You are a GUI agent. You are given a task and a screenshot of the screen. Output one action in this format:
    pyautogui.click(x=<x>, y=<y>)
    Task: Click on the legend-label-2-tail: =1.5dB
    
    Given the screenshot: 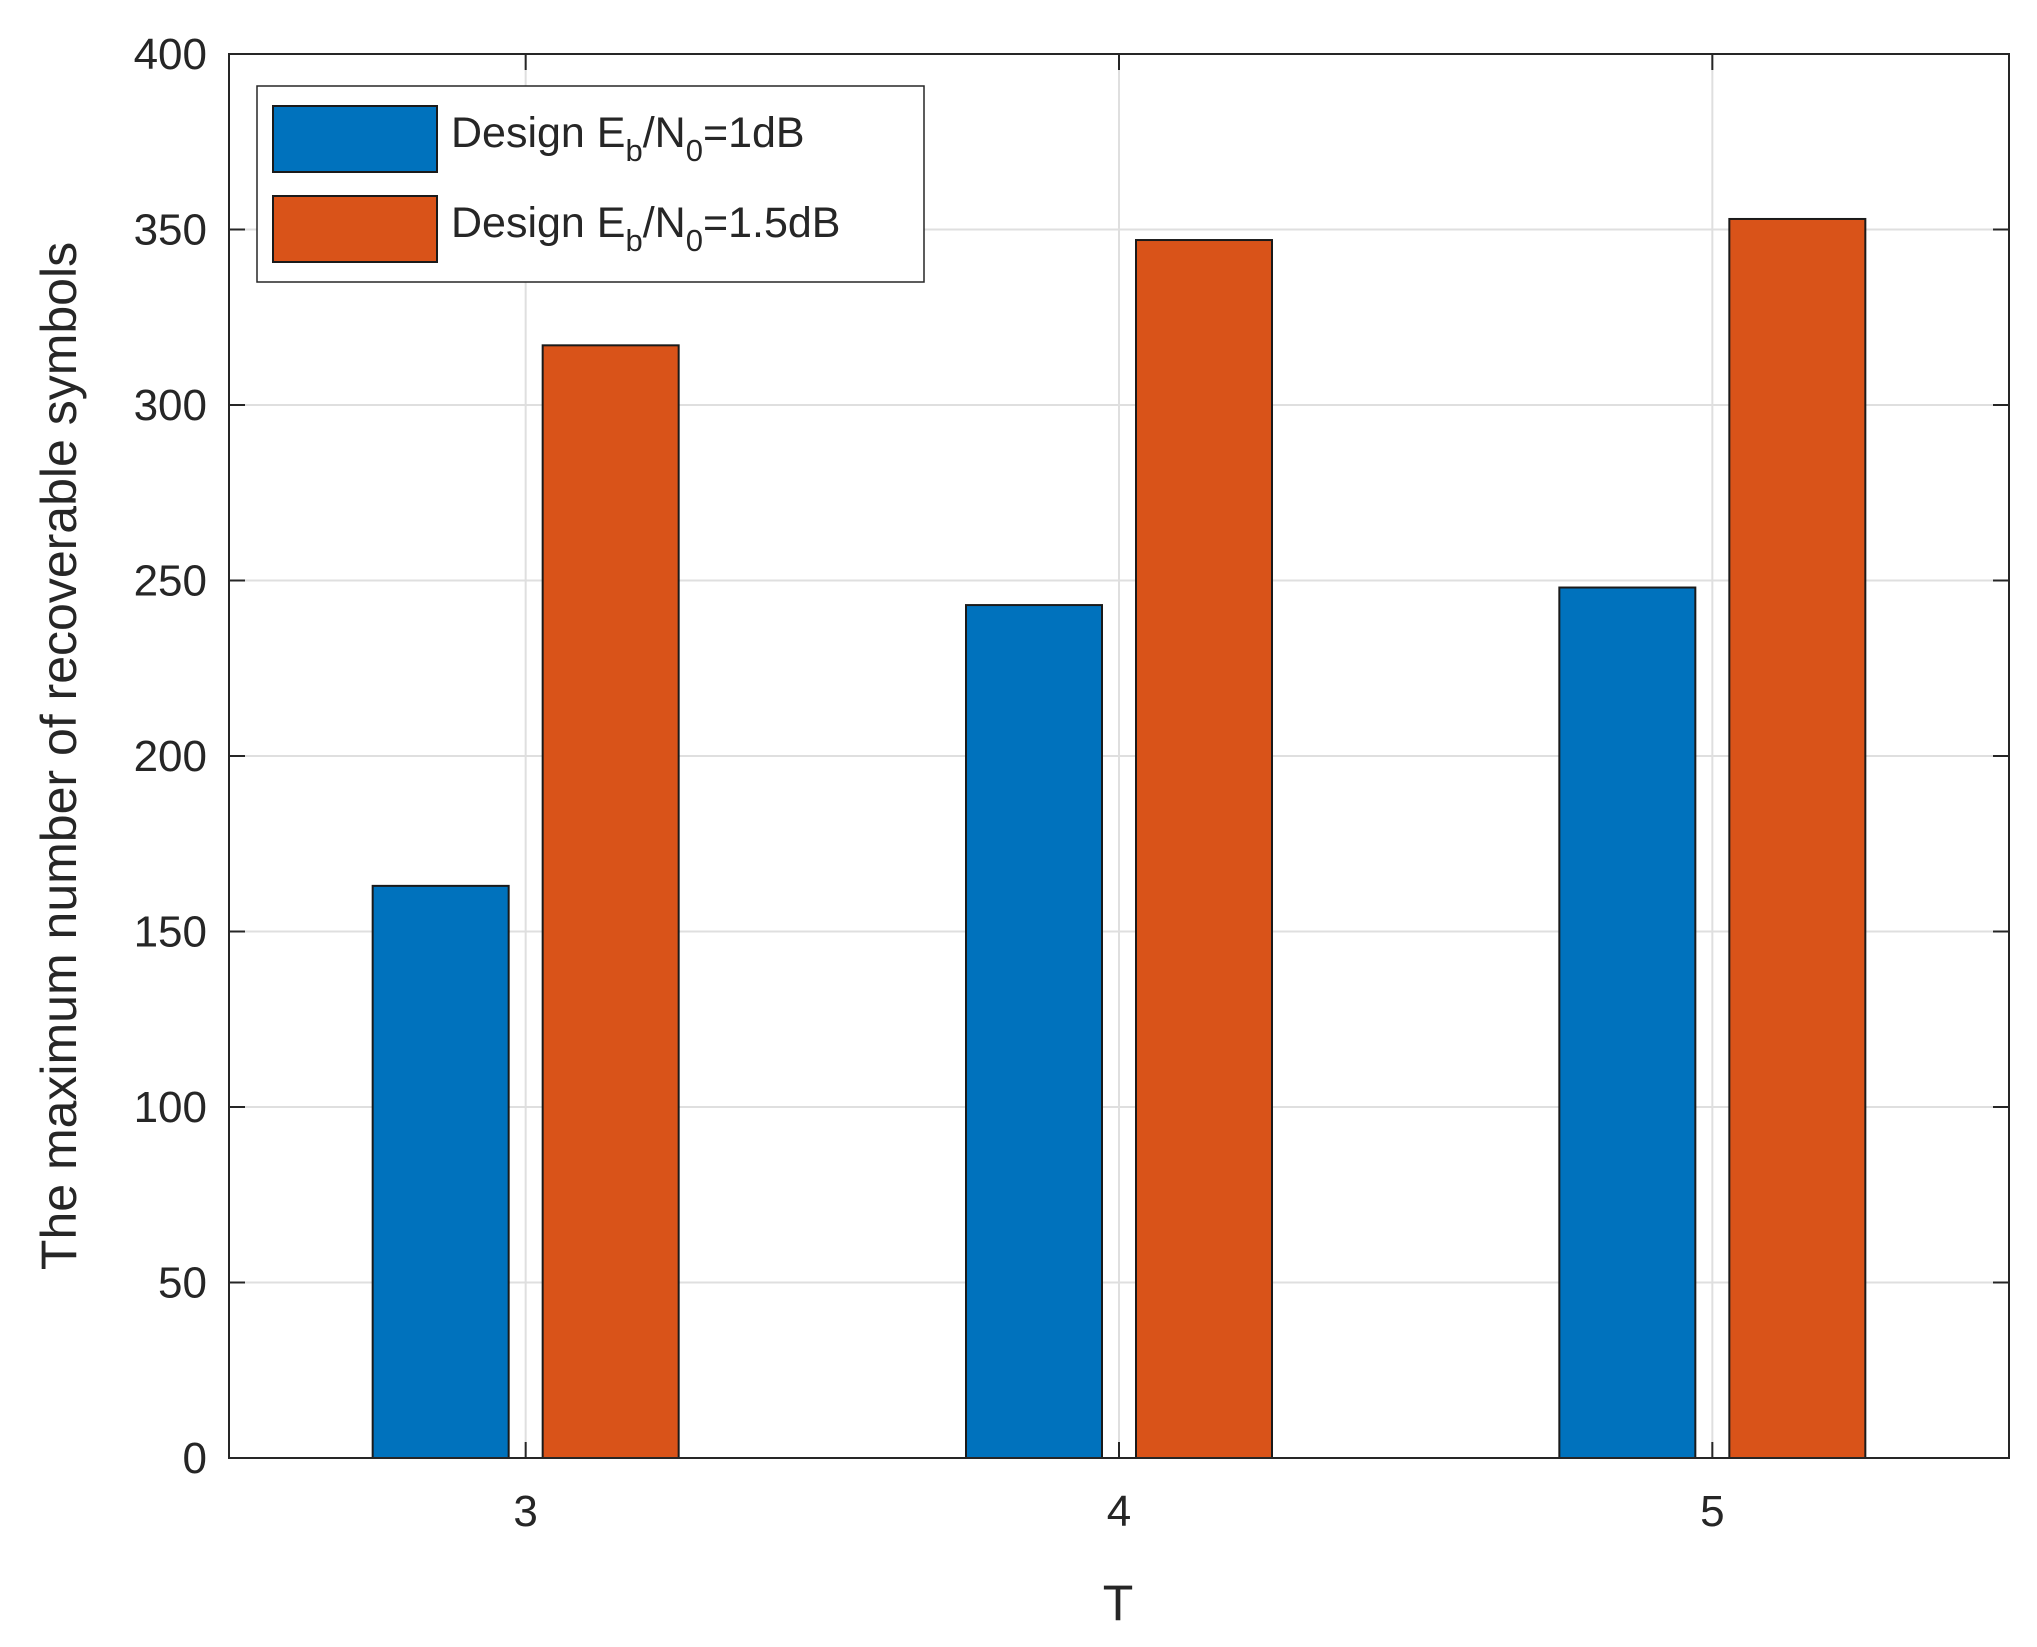 What is the action you would take?
    pyautogui.click(x=771, y=223)
    